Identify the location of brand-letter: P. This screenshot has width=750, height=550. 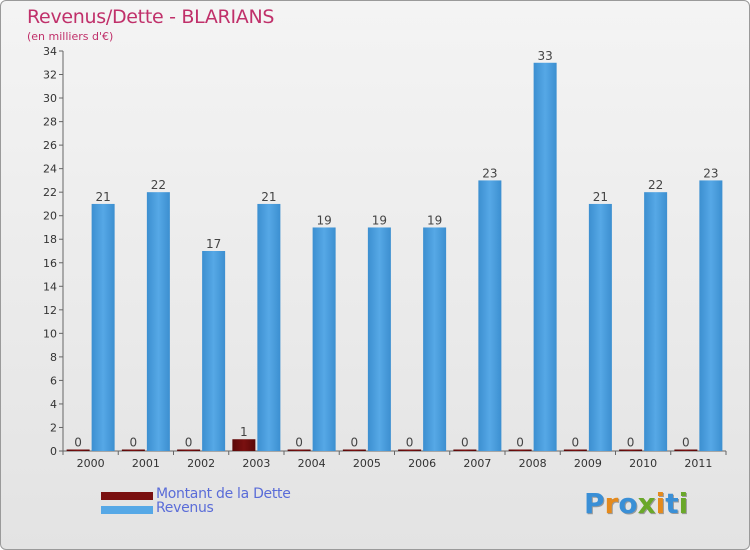
(594, 503).